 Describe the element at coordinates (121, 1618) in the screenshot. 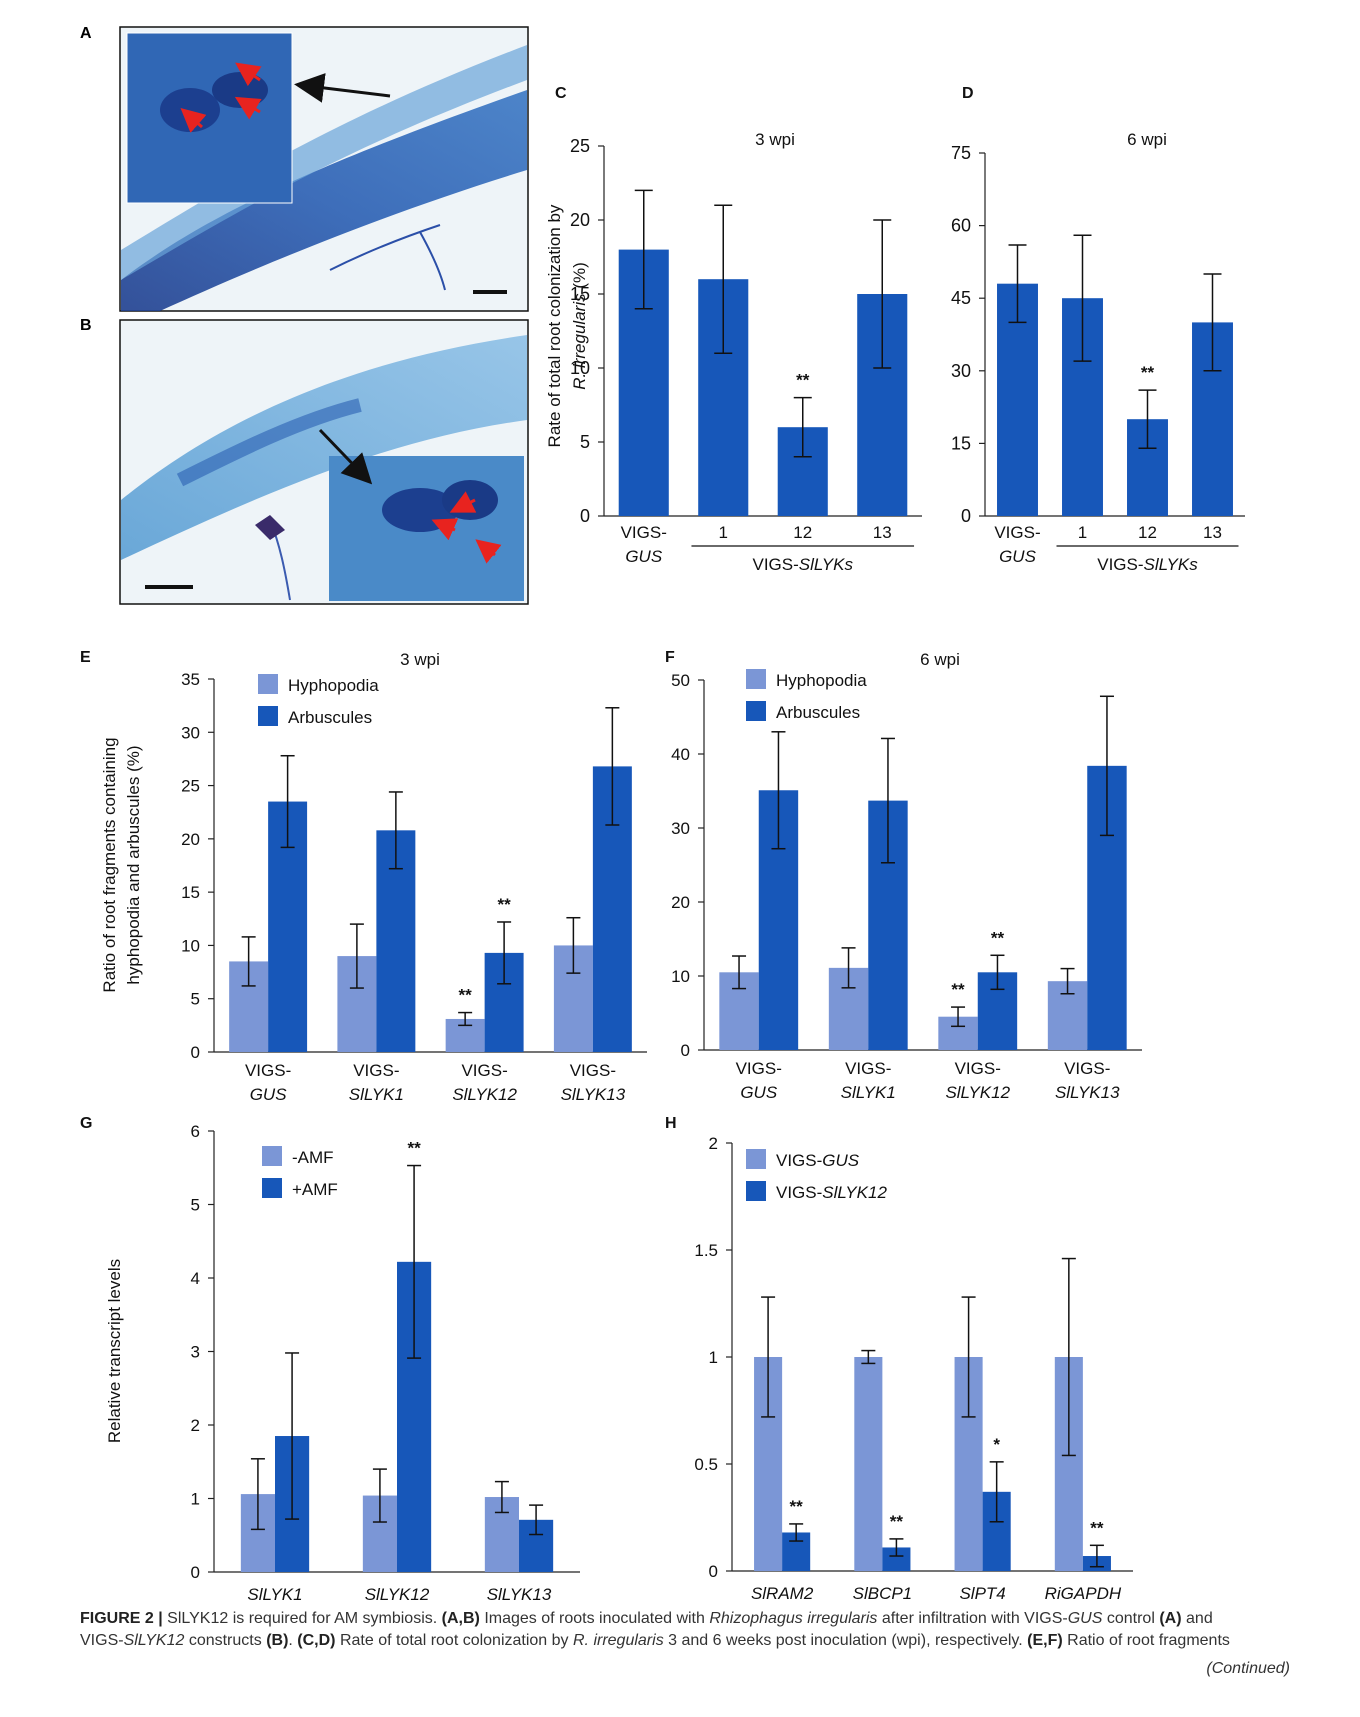

I see `caption-label: FIGURE 2 |` at that location.